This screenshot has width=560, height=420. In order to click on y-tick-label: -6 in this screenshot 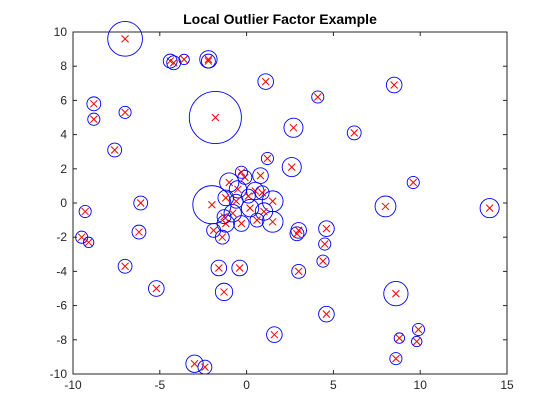, I will do `click(61, 306)`.